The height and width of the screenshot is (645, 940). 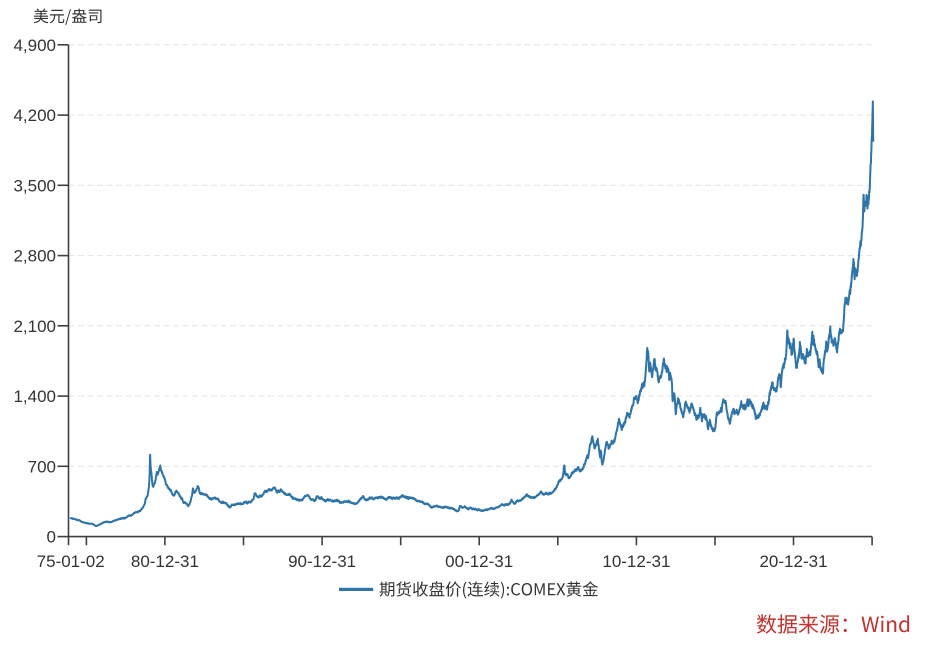 What do you see at coordinates (322, 561) in the screenshot?
I see `svg-text: 90-12-31` at bounding box center [322, 561].